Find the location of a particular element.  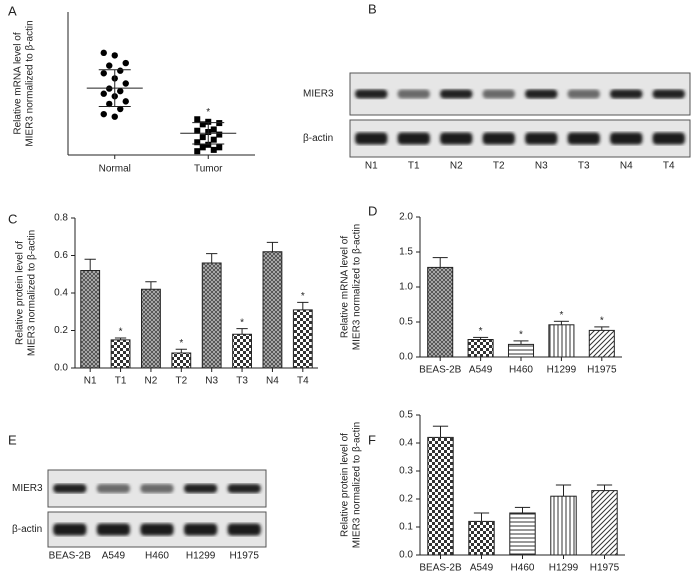

x-tick-label: T3 is located at coordinates (242, 381).